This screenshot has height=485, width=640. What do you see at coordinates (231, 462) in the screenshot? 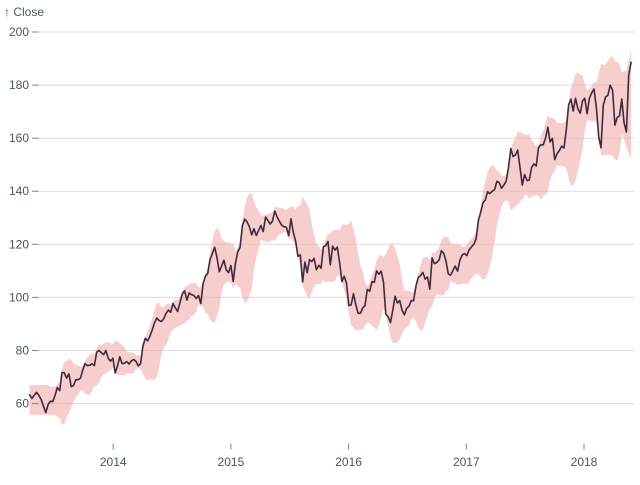
I see `x-tick-label: 2015` at bounding box center [231, 462].